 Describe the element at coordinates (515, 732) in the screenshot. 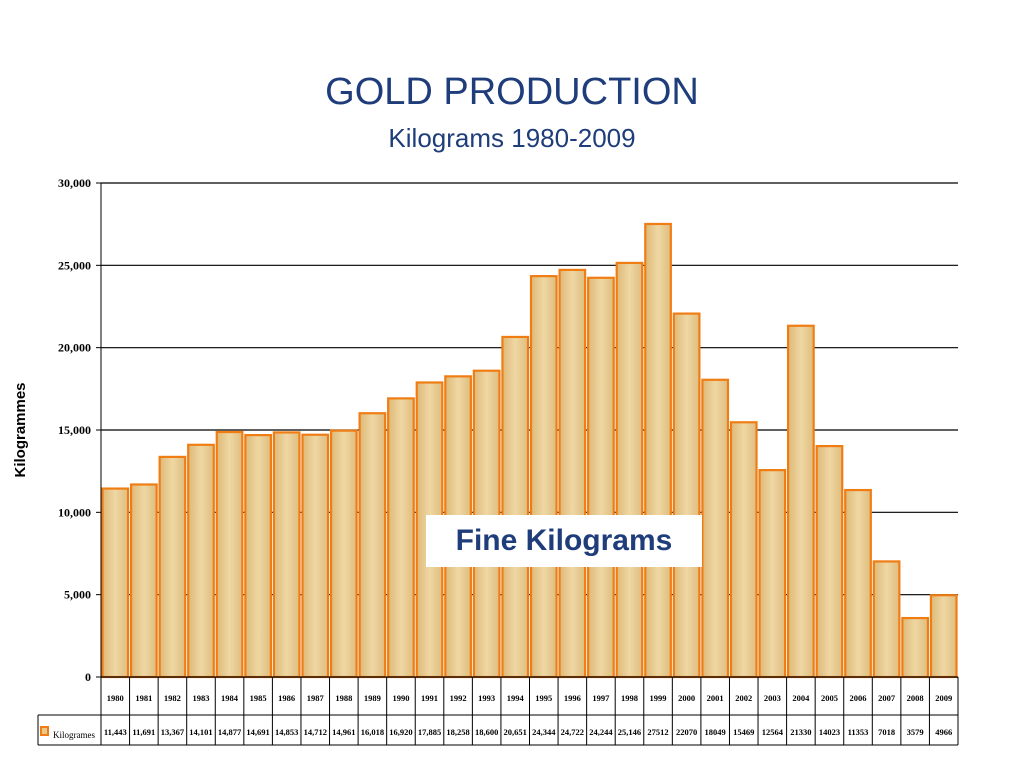

I see `data-label: 20,651` at that location.